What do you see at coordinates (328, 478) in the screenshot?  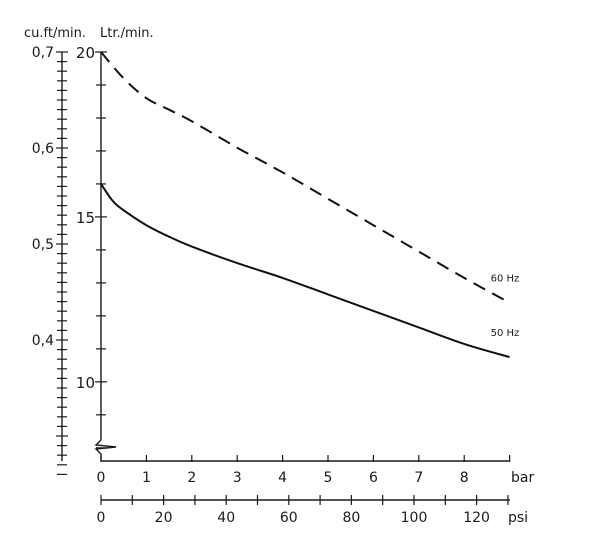 I see `x-bar-tick-label: 5` at bounding box center [328, 478].